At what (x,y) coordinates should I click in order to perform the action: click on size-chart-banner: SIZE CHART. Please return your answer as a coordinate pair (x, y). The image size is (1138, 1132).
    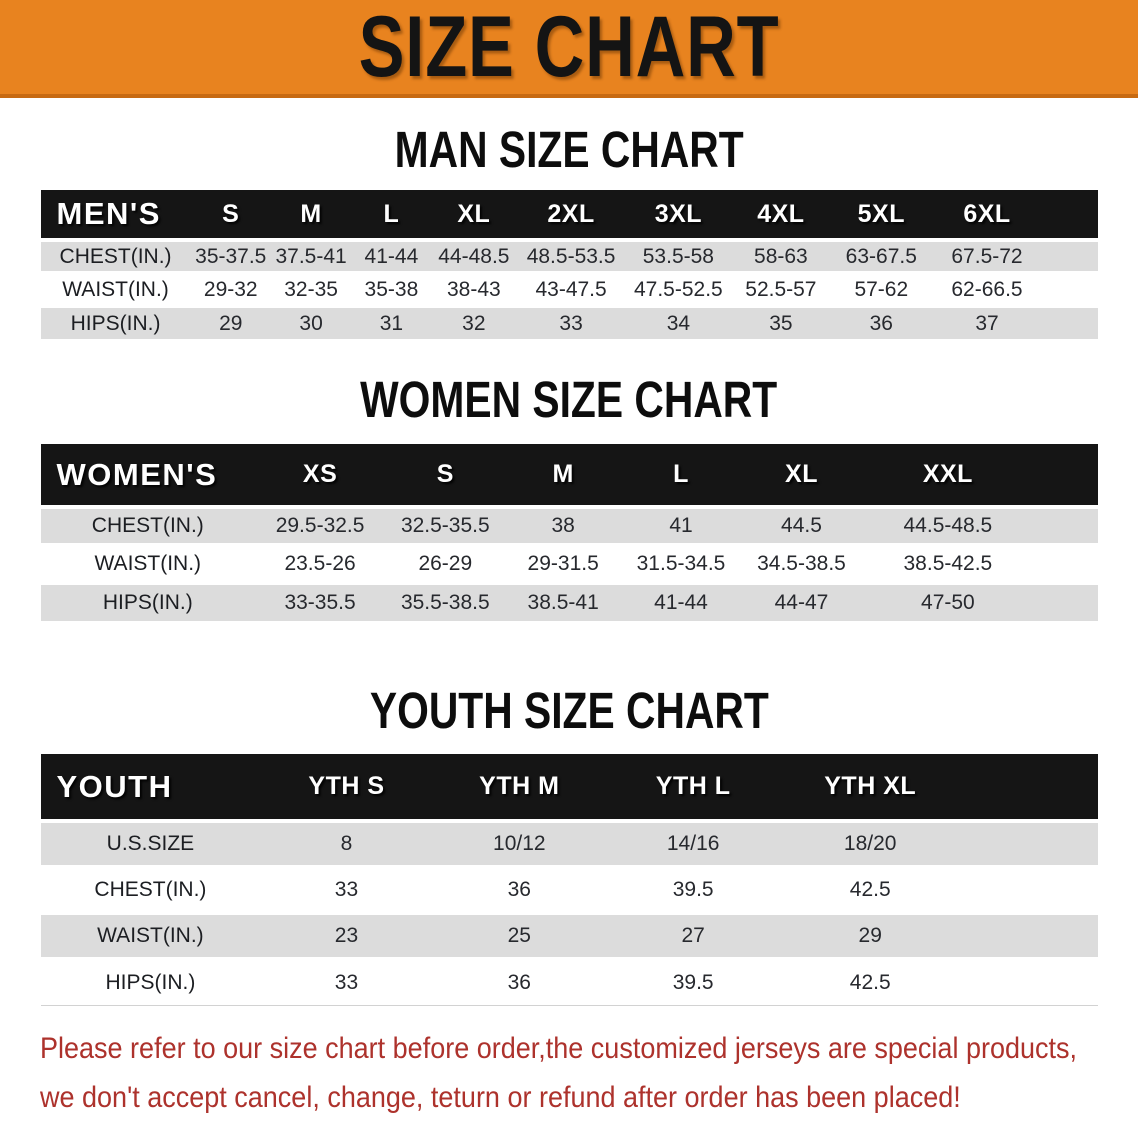
    Looking at the image, I should click on (569, 49).